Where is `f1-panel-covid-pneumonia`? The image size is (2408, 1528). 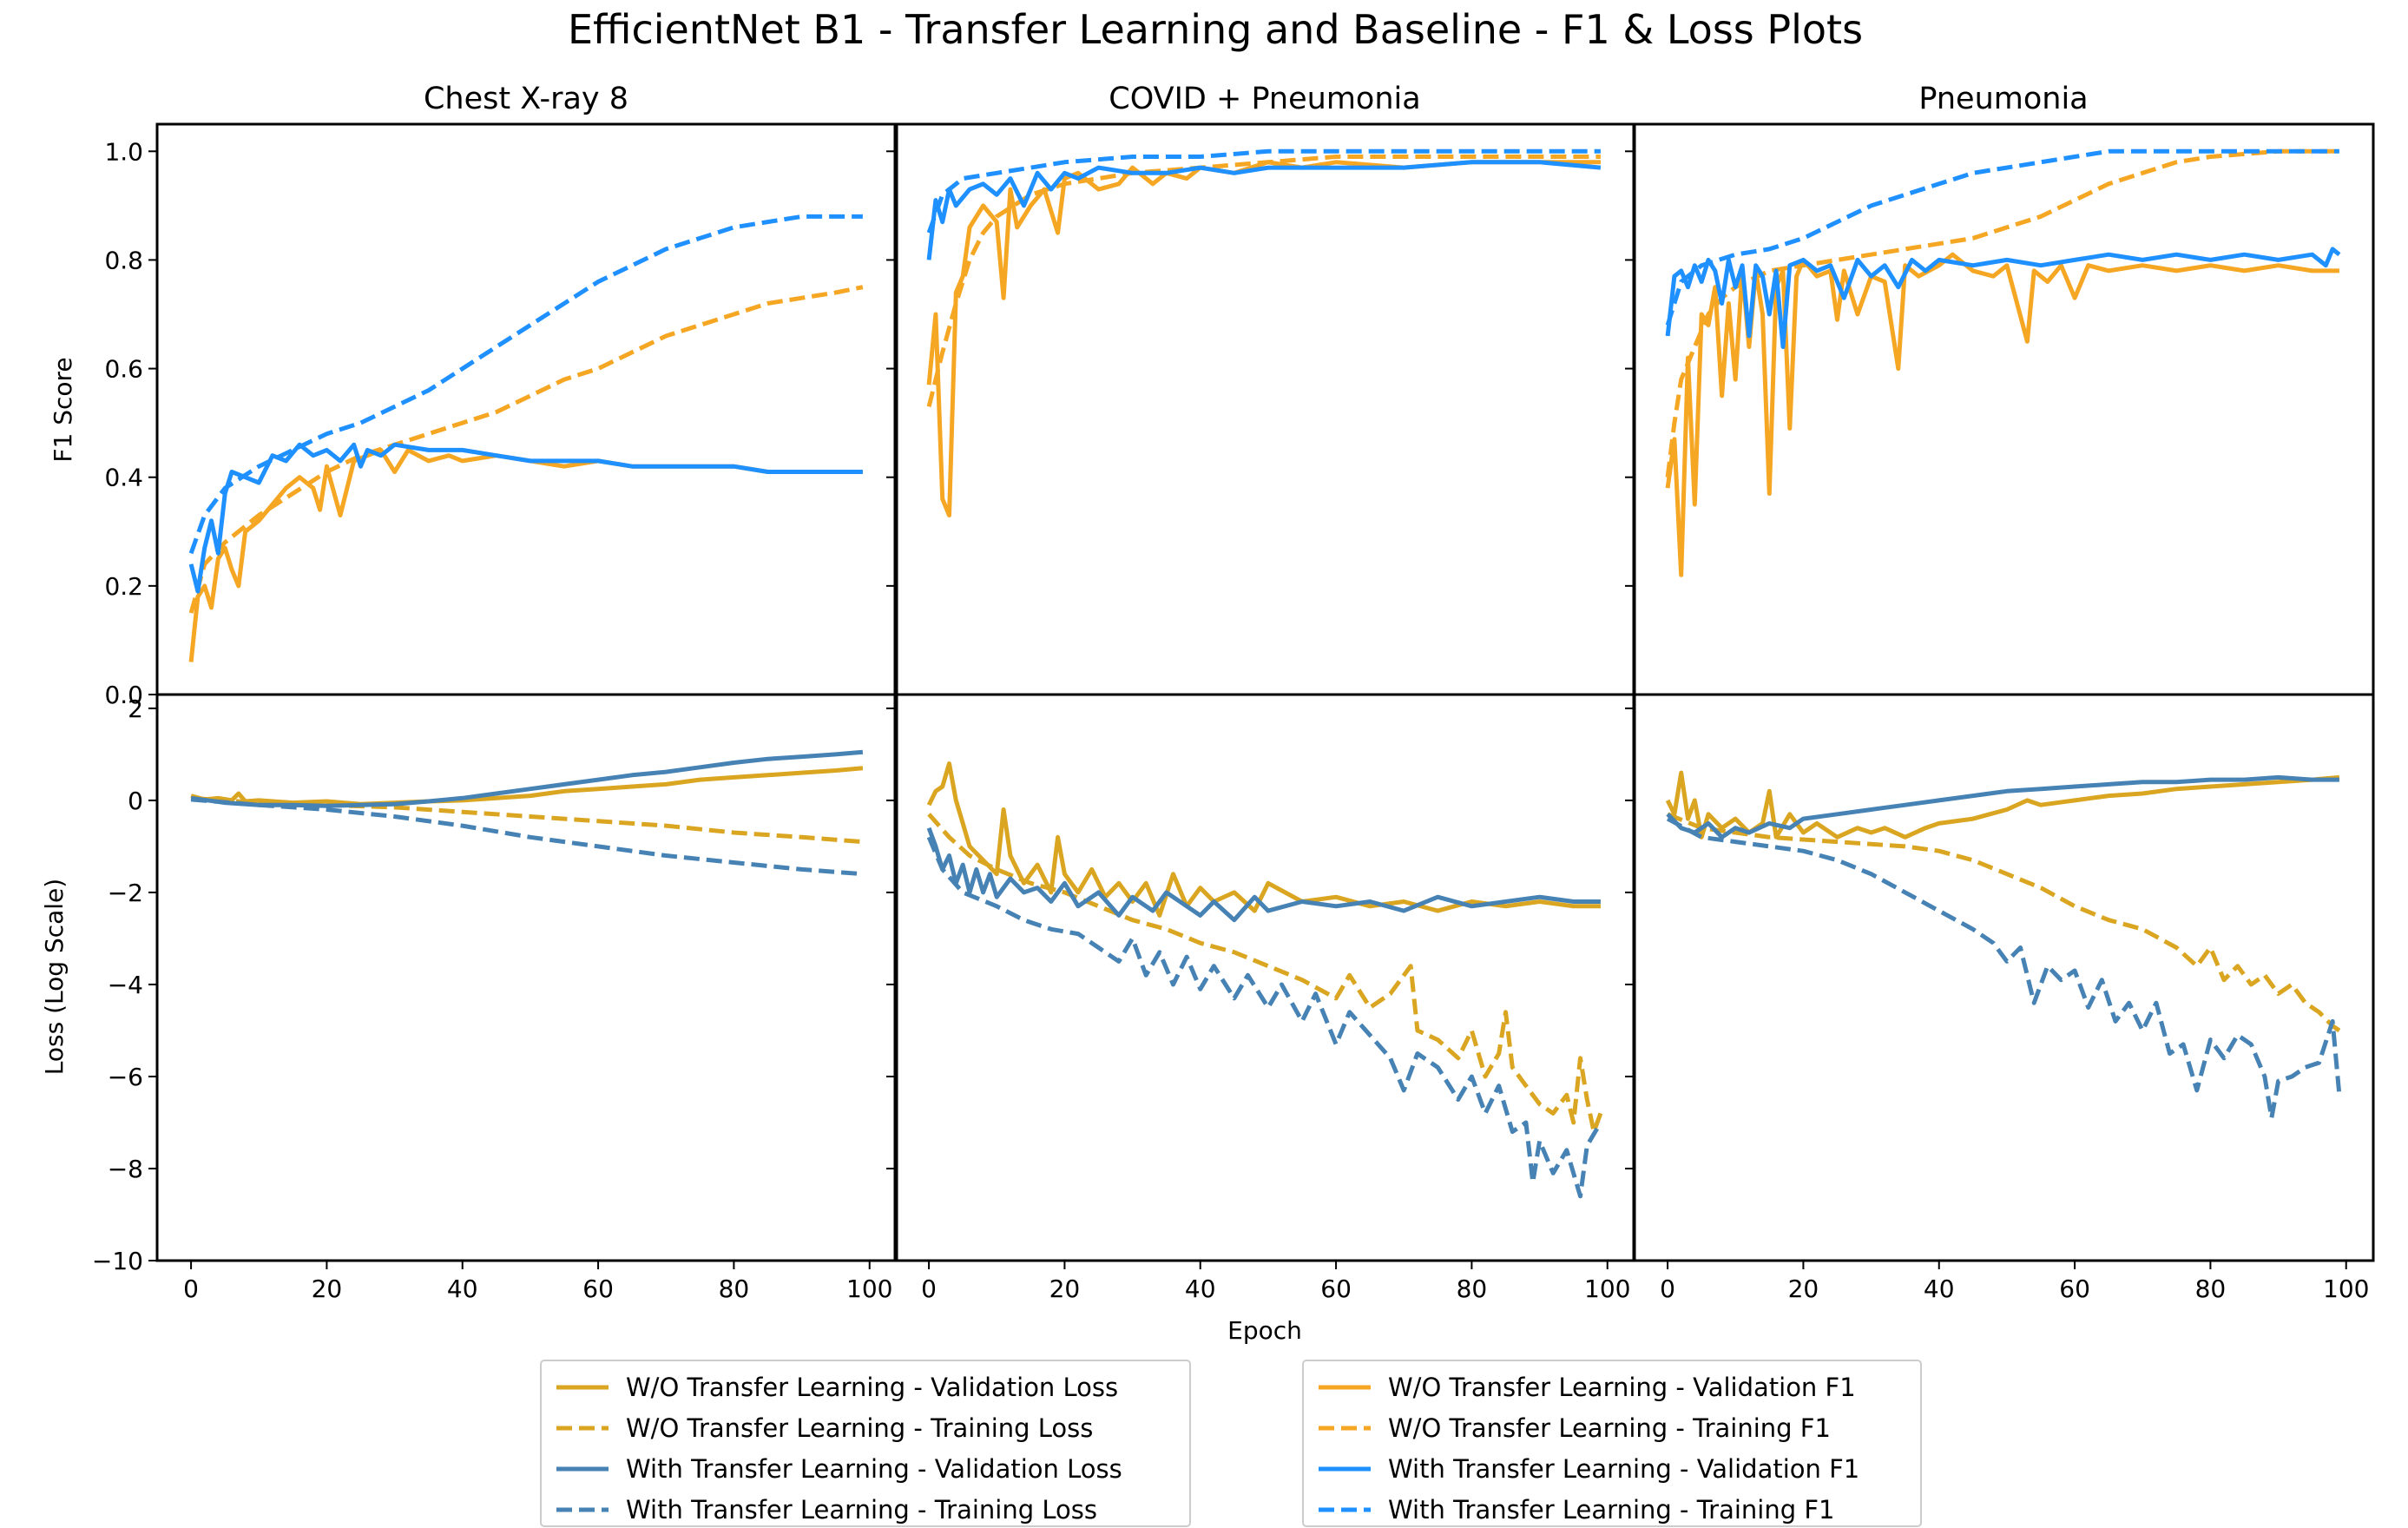
f1-panel-covid-pneumonia is located at coordinates (1261, 409).